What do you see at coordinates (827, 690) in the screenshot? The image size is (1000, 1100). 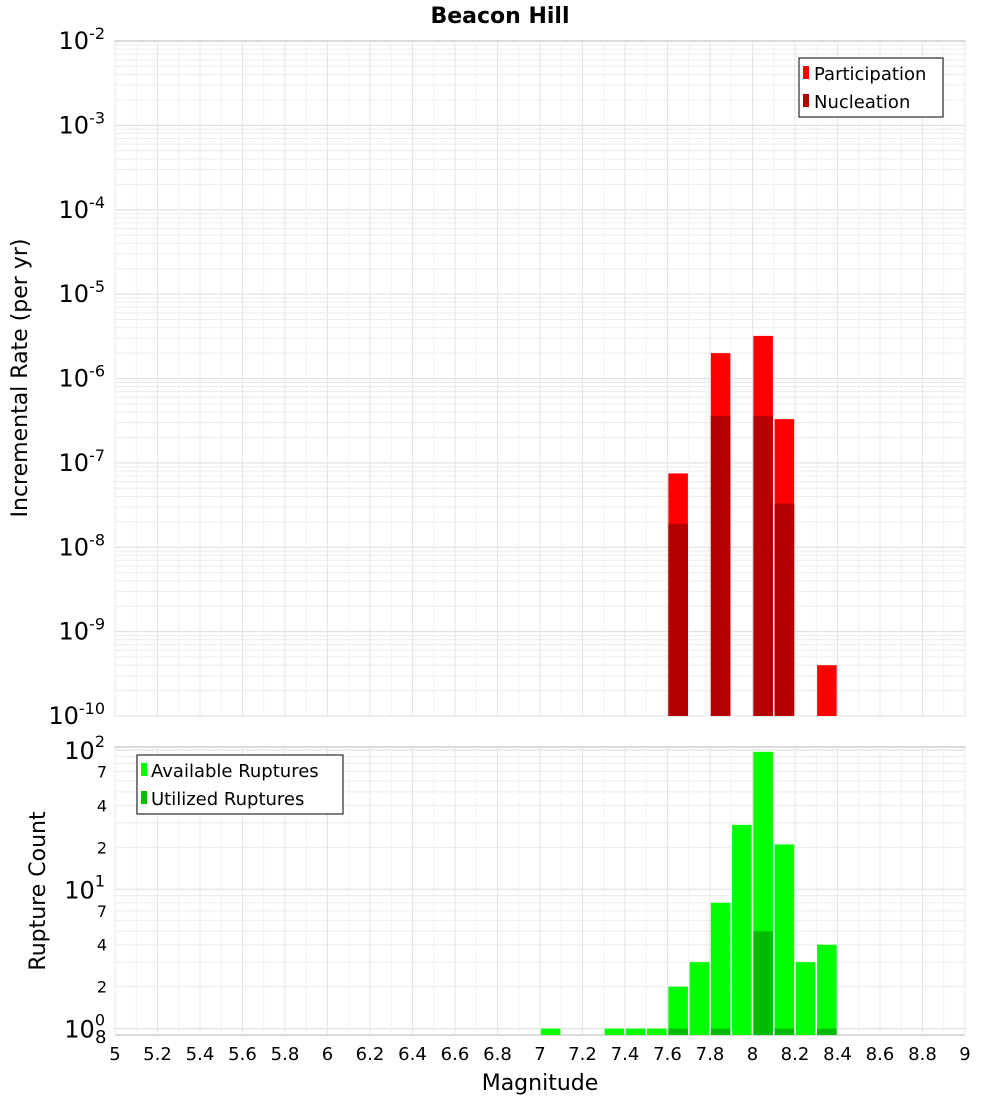 I see `participation-bar` at bounding box center [827, 690].